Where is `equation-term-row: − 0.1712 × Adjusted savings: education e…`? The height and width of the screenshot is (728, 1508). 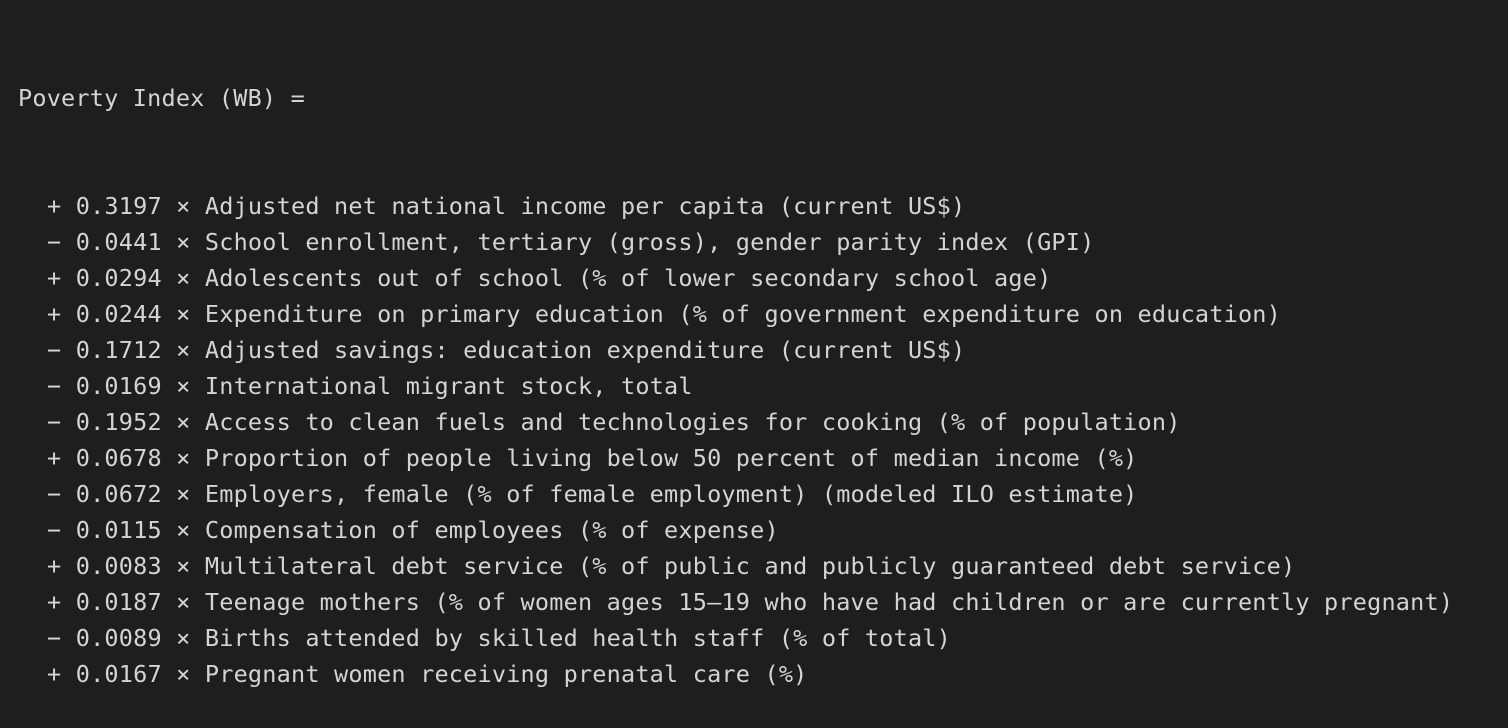 equation-term-row: − 0.1712 × Adjusted savings: education e… is located at coordinates (758, 350).